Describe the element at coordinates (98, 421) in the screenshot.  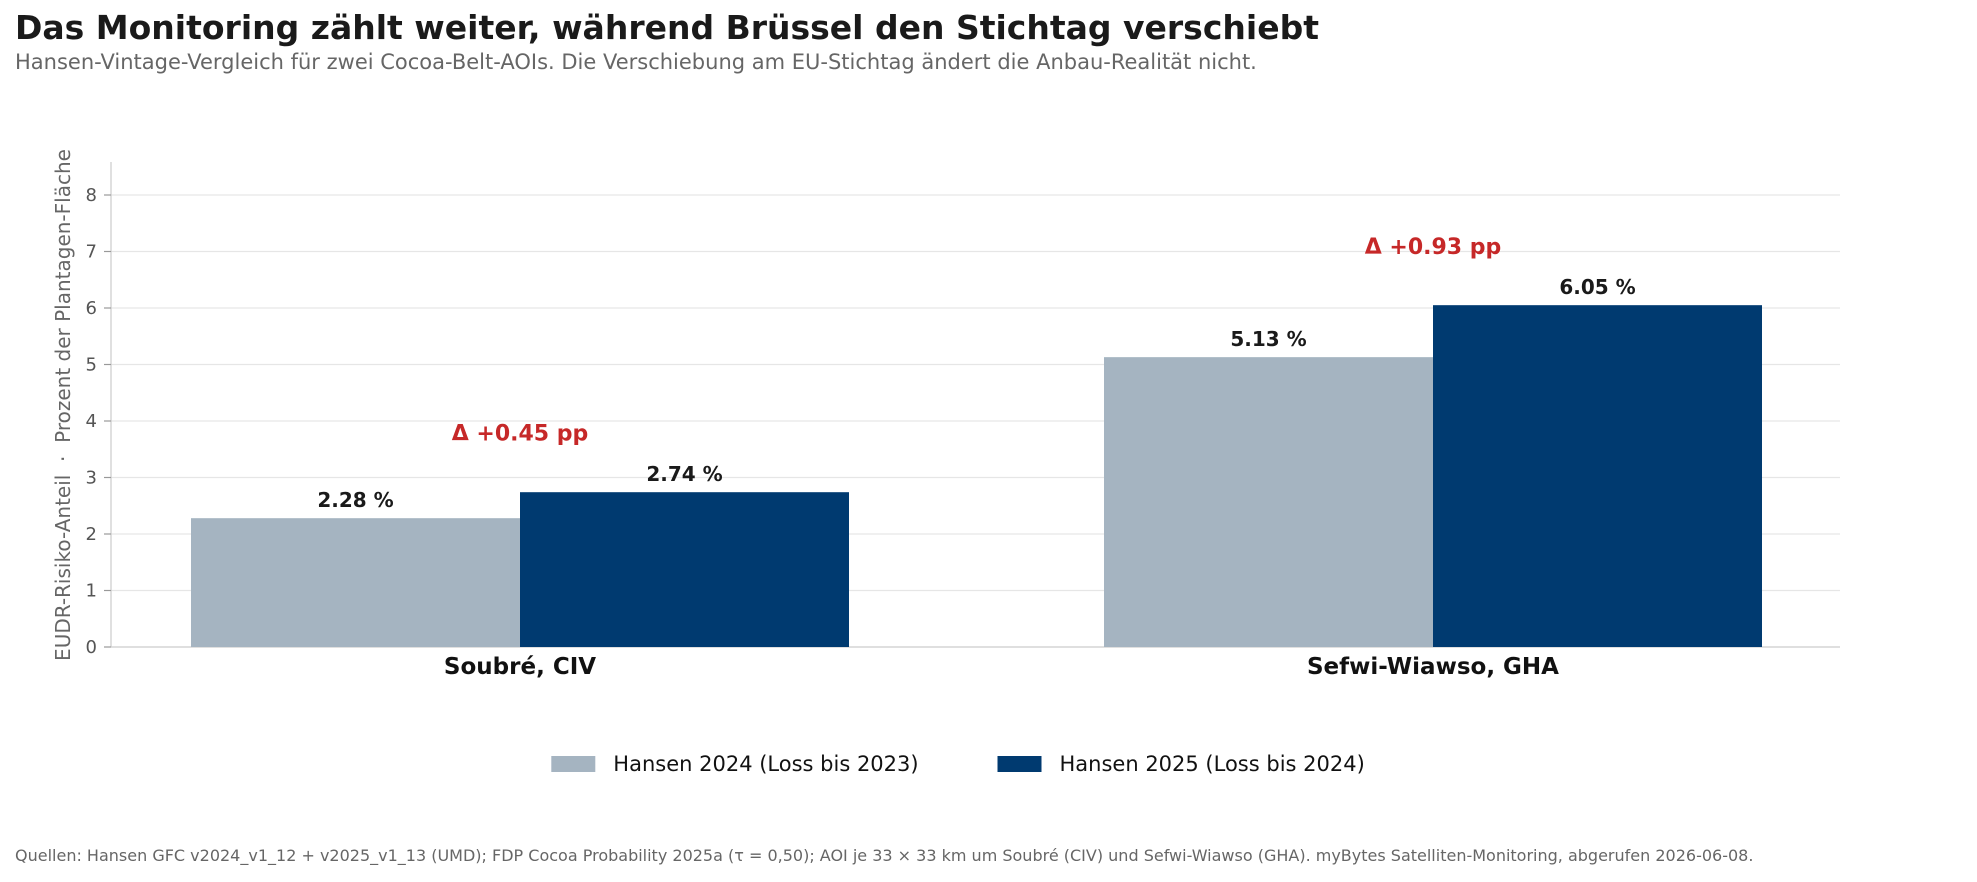
I see `y-ticks: 0 1 2 3 4 5 6 7 8` at that location.